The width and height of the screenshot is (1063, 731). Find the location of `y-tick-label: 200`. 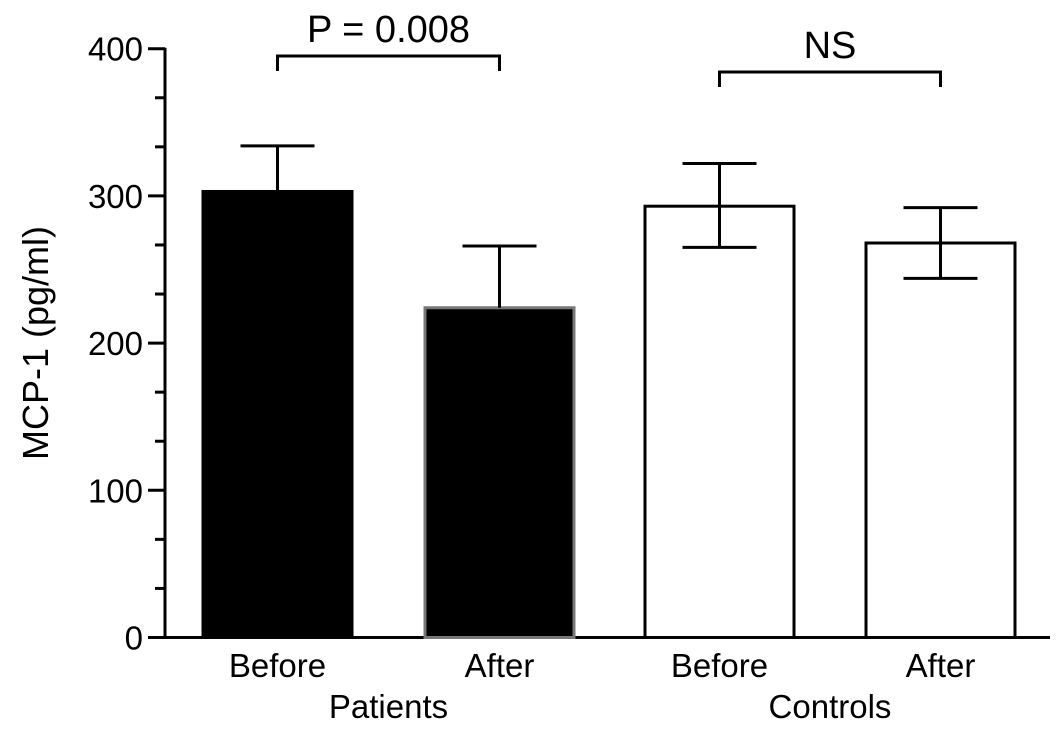

y-tick-label: 200 is located at coordinates (115, 343).